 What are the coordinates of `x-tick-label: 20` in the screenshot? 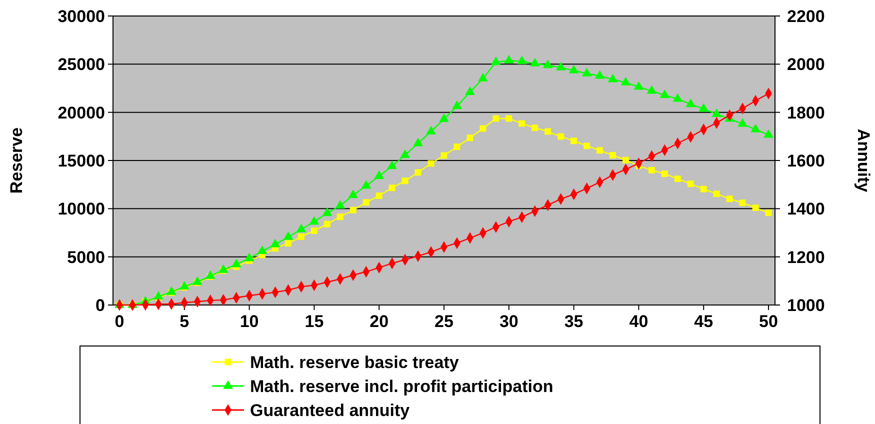 It's located at (379, 321).